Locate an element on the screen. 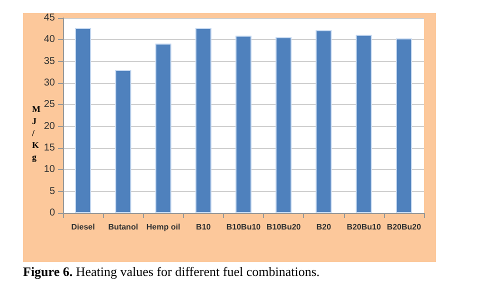 This screenshot has height=281, width=485. y-tick-label: 20 is located at coordinates (50, 126).